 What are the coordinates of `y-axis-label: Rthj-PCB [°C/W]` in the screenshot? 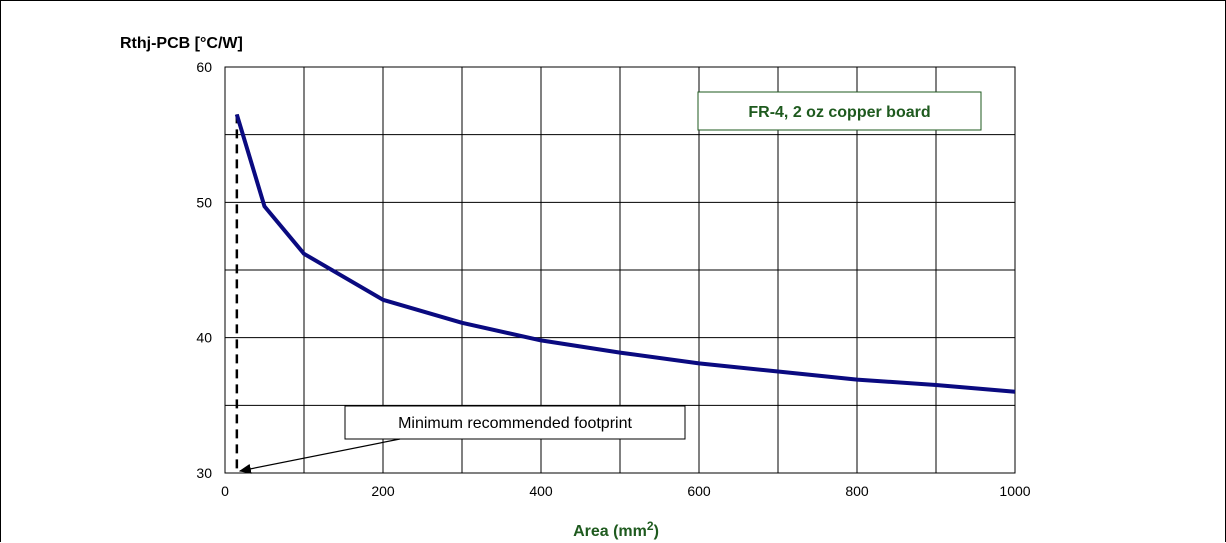 It's located at (181, 43).